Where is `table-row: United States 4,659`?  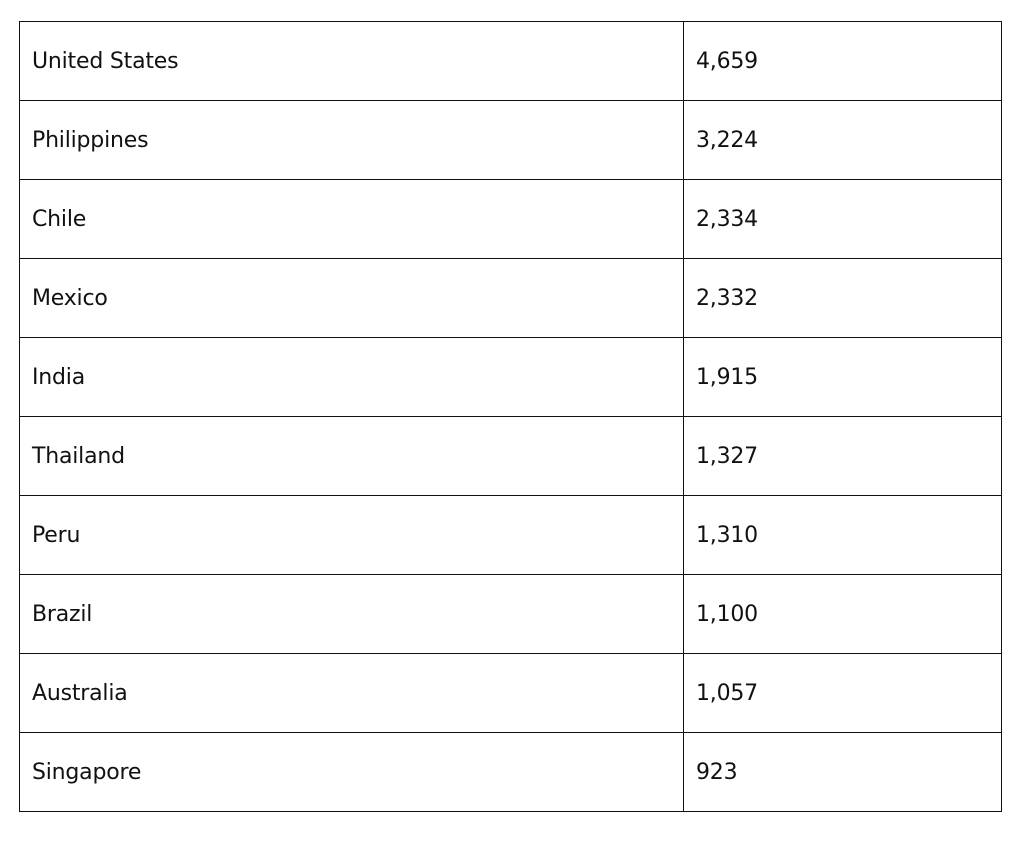
table-row: United States 4,659 is located at coordinates (510, 61).